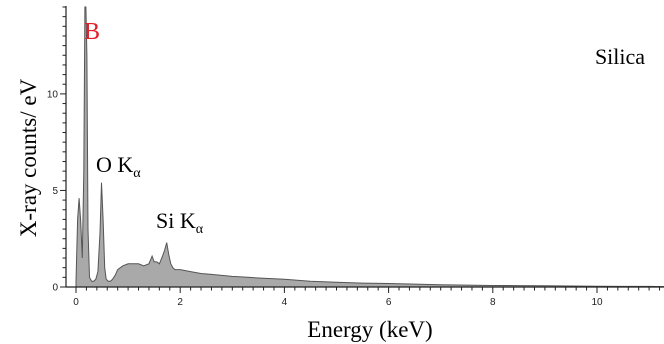 The height and width of the screenshot is (344, 664). Describe the element at coordinates (180, 302) in the screenshot. I see `x-tick-label: 2` at that location.